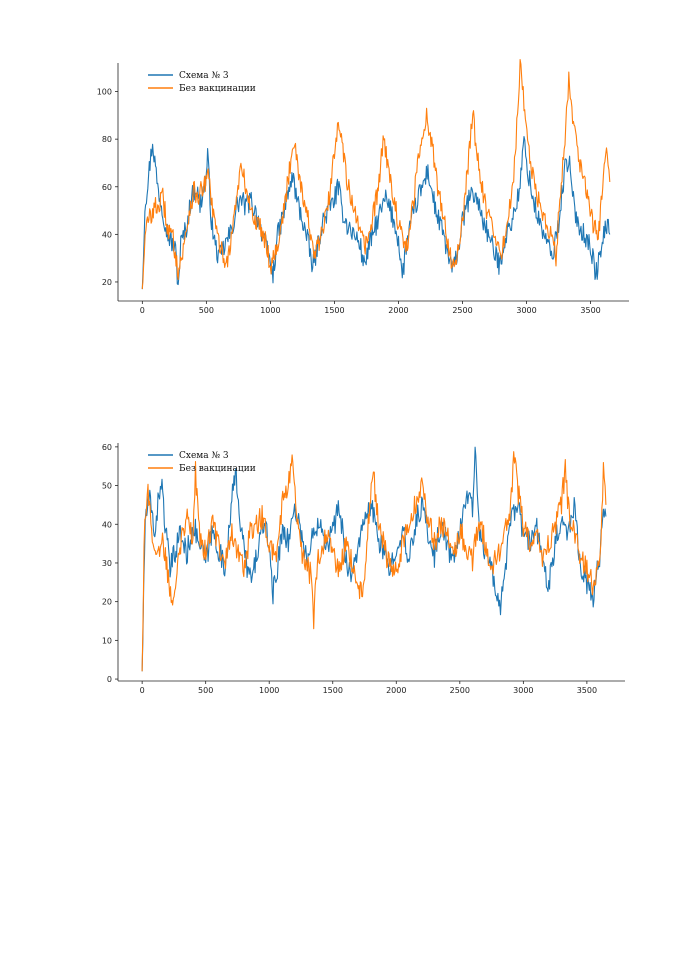 The width and height of the screenshot is (678, 960). Describe the element at coordinates (107, 563) in the screenshot. I see `y-tick-label: 30` at that location.